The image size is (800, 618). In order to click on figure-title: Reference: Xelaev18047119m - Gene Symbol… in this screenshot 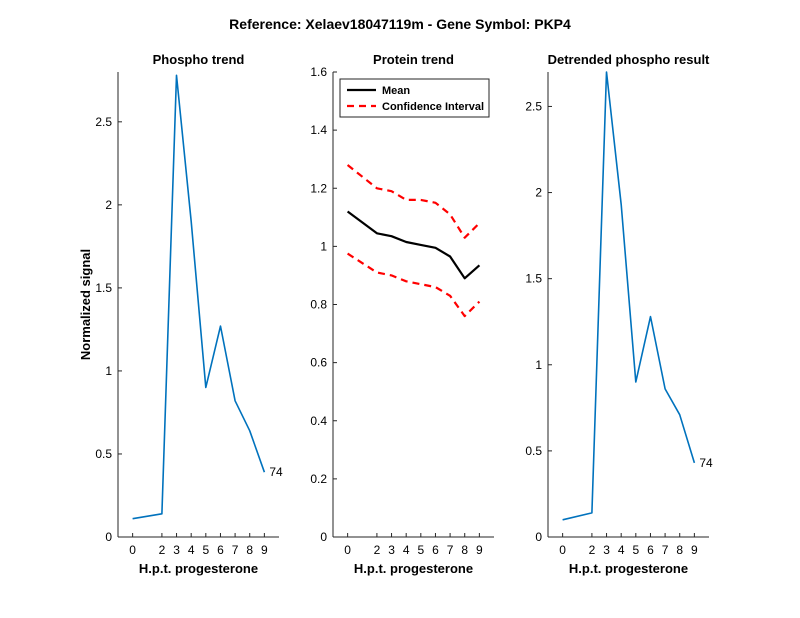, I will do `click(400, 24)`.